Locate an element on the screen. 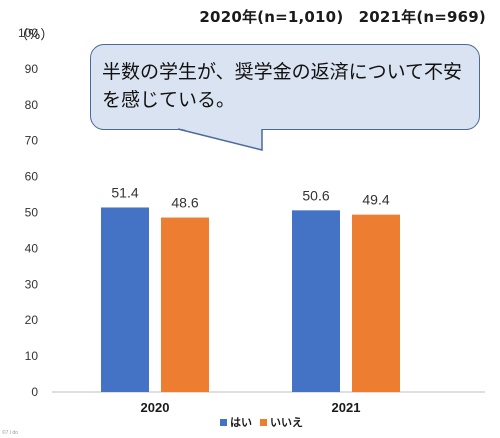  chart-subtitle: 2020年(n=1,010) 2021年(n=969) is located at coordinates (342, 17).